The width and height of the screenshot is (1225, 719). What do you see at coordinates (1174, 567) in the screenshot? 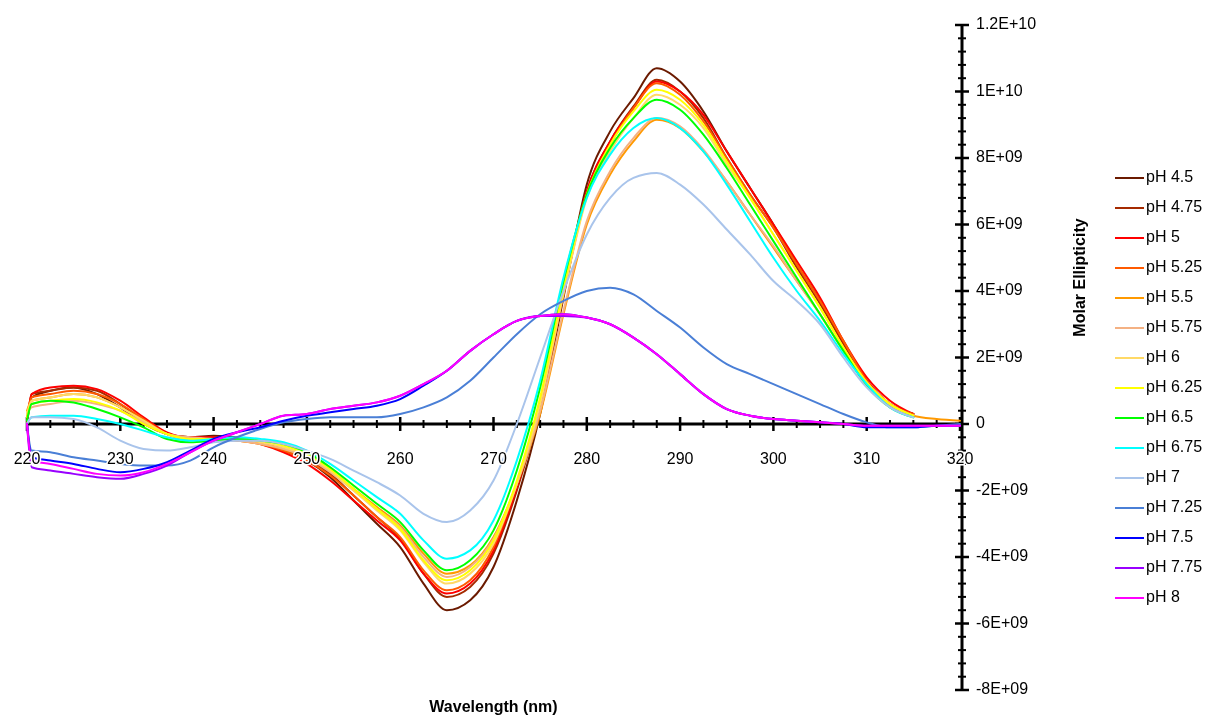
I see `legend-label: pH 7.75` at bounding box center [1174, 567].